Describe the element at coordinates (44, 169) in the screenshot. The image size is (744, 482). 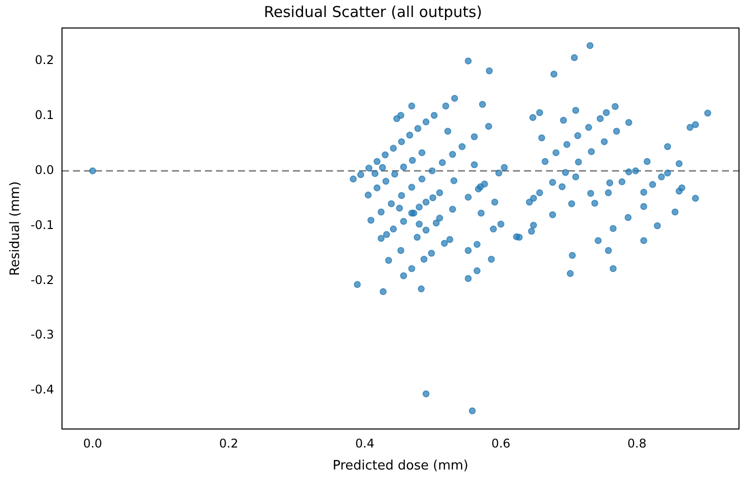
I see `y-tick-label: 0.0` at that location.